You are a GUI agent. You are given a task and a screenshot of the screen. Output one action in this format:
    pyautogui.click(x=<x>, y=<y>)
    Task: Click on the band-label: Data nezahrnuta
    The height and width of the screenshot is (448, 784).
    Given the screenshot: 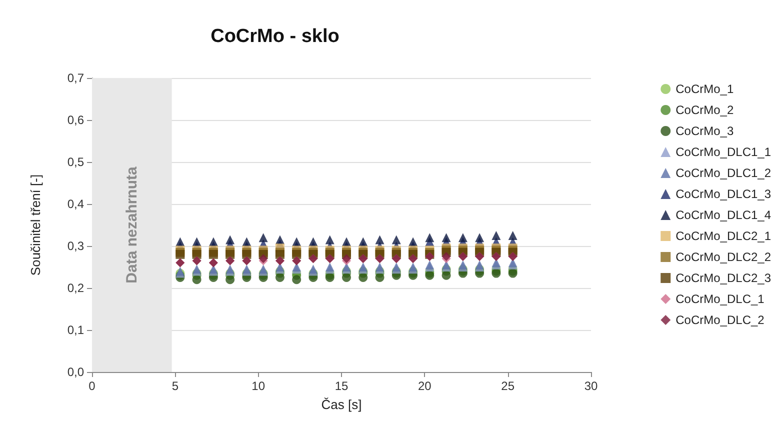 What is the action you would take?
    pyautogui.click(x=131, y=225)
    